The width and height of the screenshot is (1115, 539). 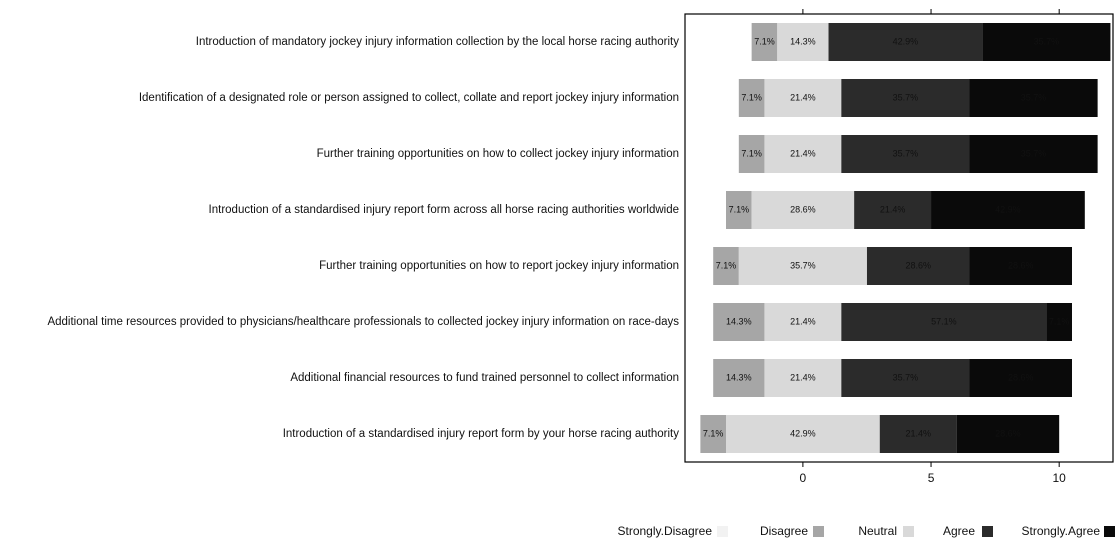 I want to click on x-tick-label: 10, so click(x=1060, y=478).